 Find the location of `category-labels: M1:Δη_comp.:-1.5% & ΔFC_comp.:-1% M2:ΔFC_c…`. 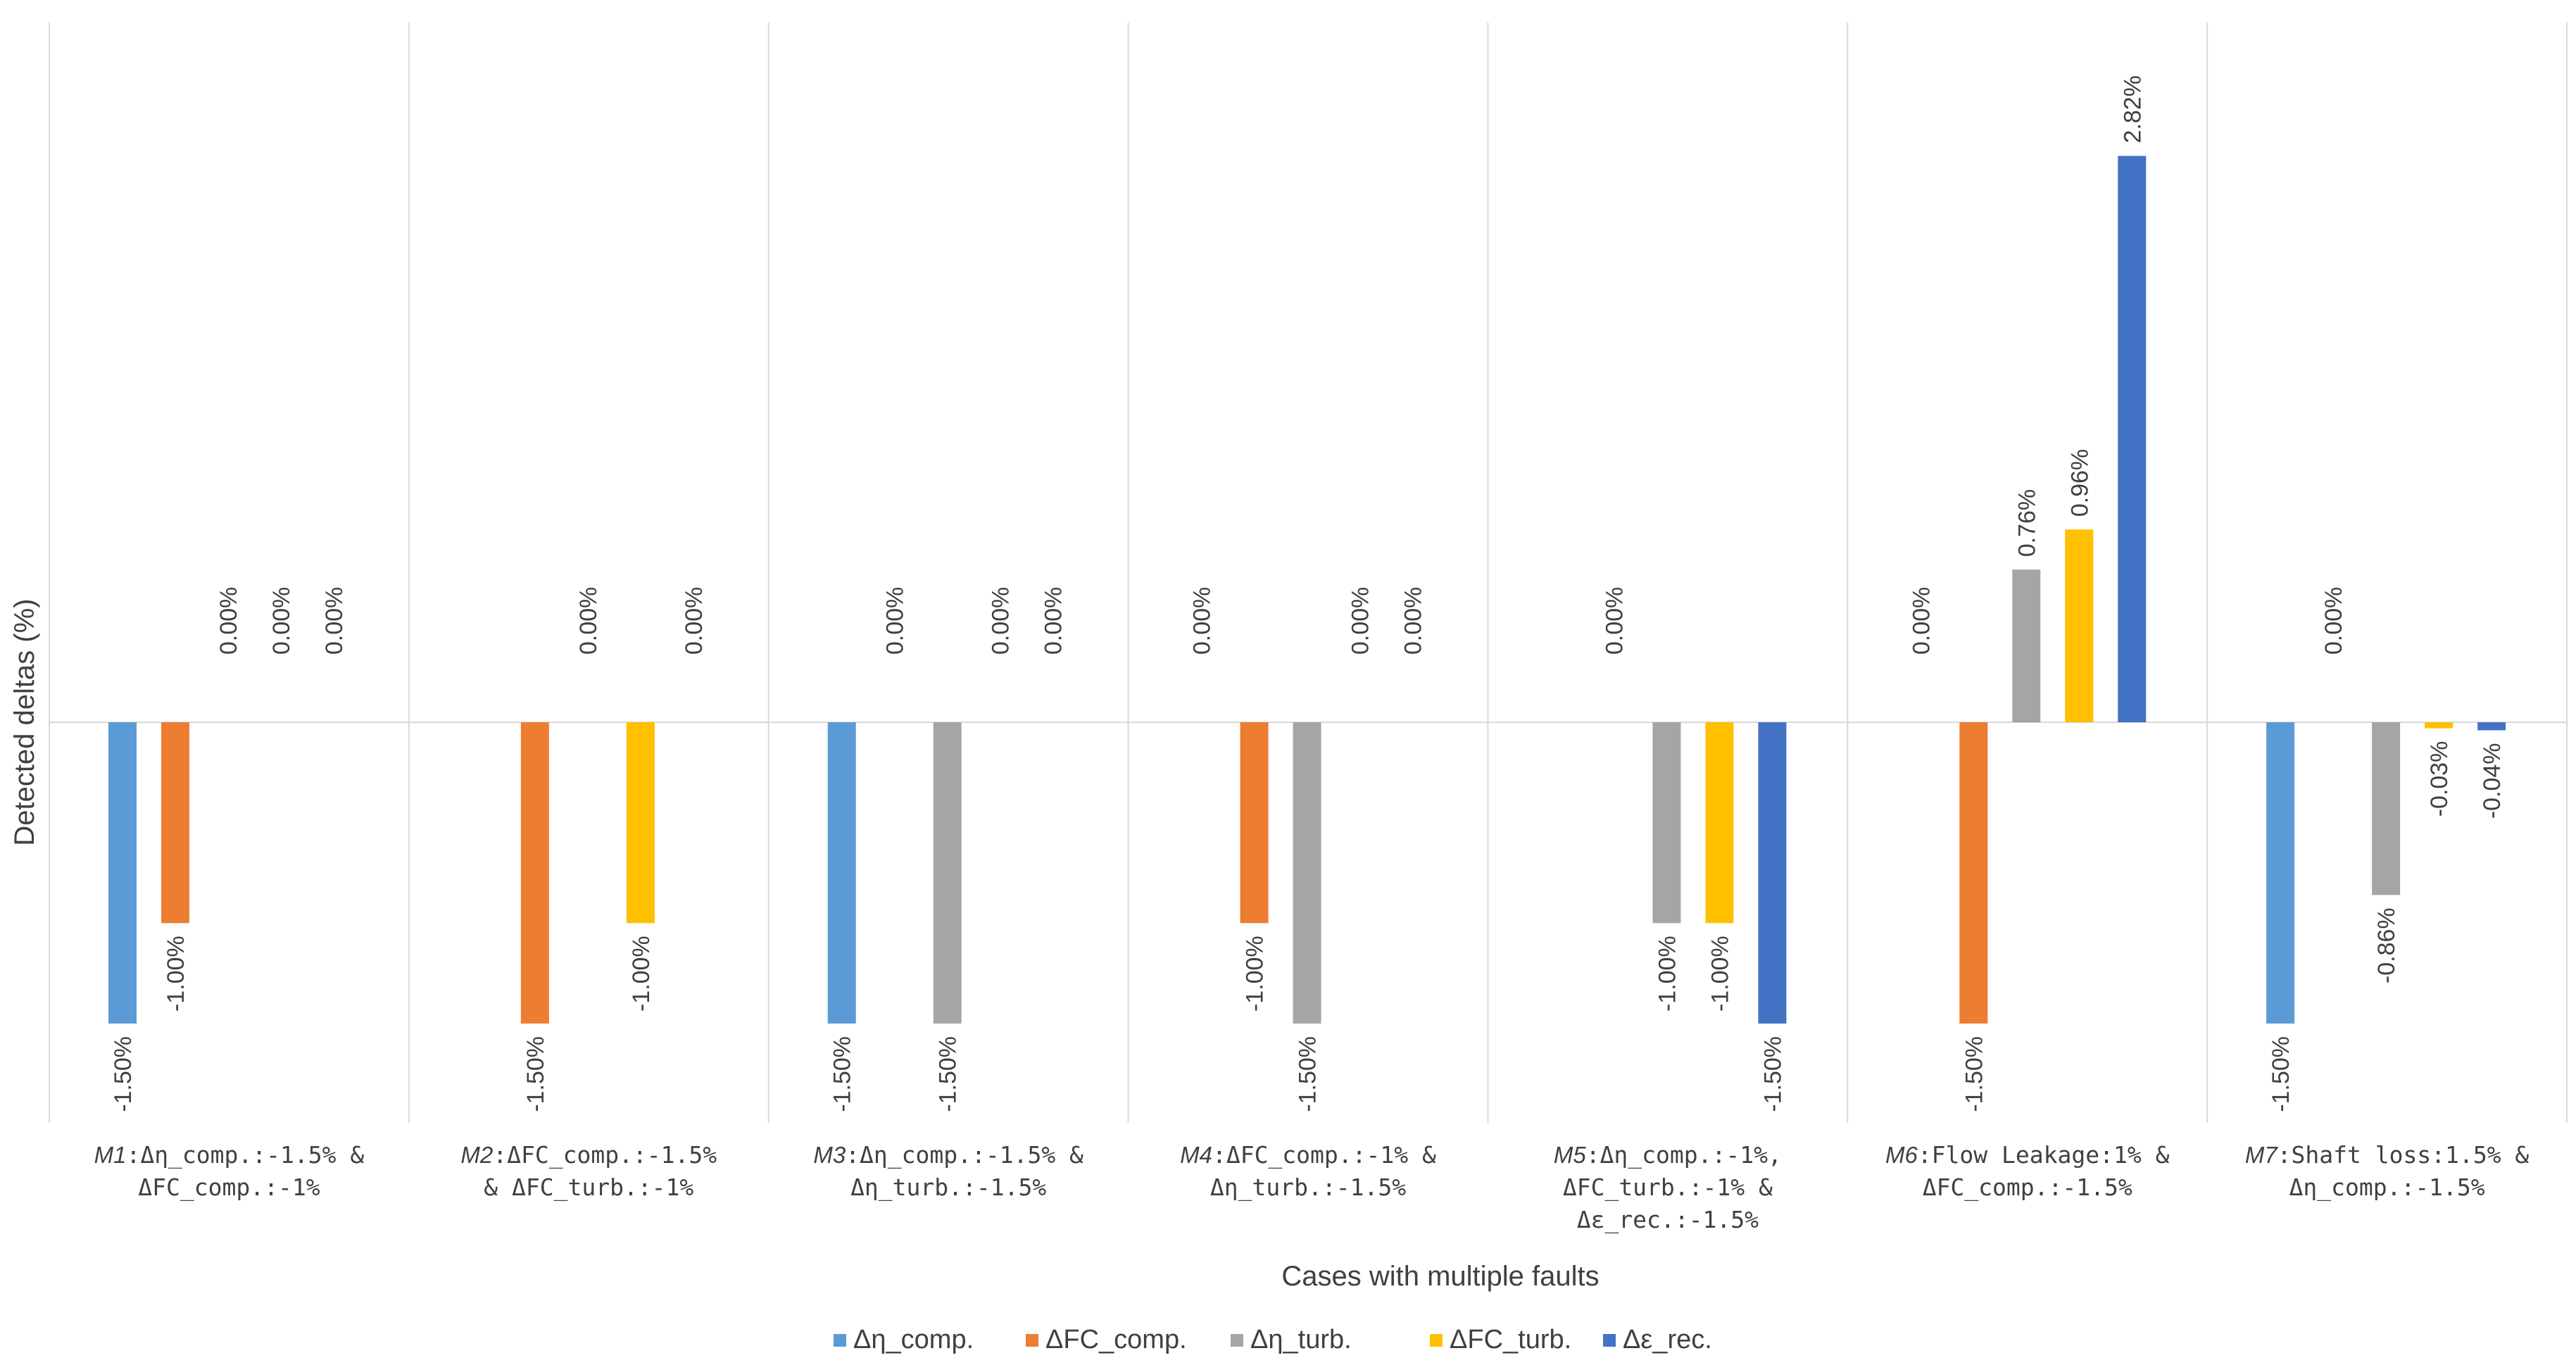

category-labels: M1:Δη_comp.:-1.5% & ΔFC_comp.:-1% M2:ΔFC_c… is located at coordinates (1312, 1187).